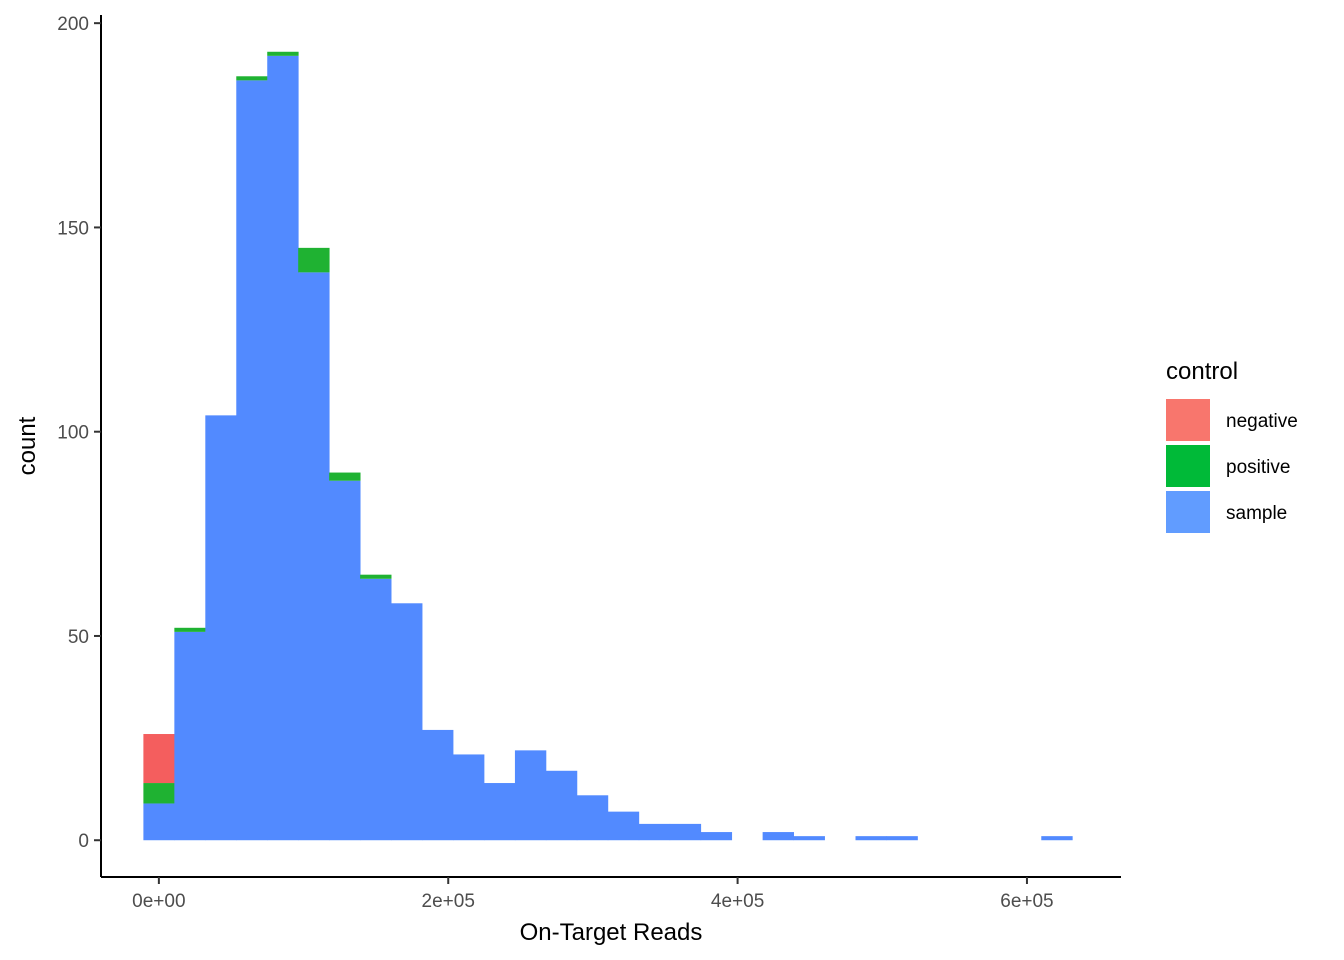  I want to click on histogram-bar-negative, so click(159, 759).